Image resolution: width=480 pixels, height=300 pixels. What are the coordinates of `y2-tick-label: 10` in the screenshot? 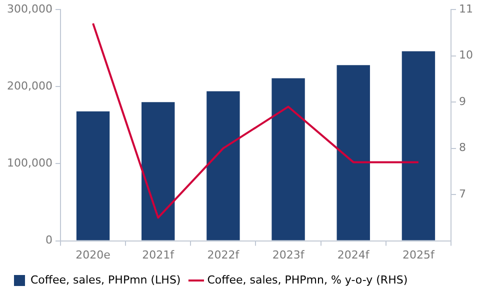 It's located at (466, 55).